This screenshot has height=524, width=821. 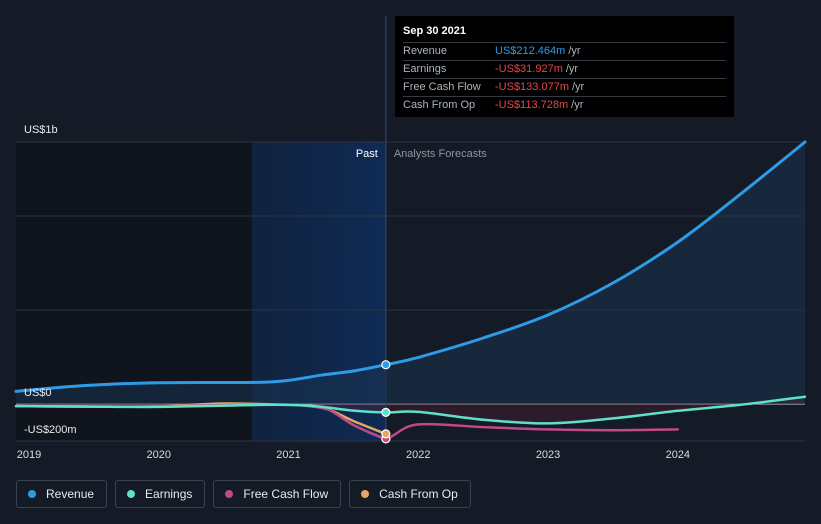 I want to click on legend-item-free-cash-flow: Free Cash Flow, so click(x=277, y=494).